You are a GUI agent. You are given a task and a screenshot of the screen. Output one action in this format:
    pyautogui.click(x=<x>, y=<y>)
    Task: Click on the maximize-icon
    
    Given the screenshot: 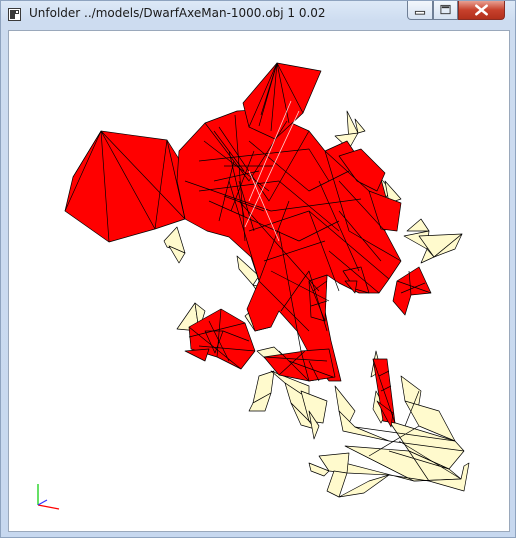 What is the action you would take?
    pyautogui.click(x=445, y=9)
    